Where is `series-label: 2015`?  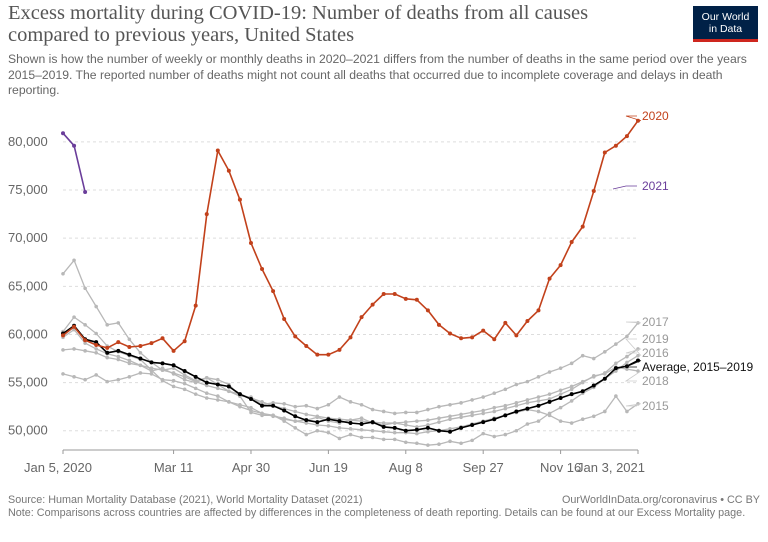
series-label: 2015 is located at coordinates (655, 406).